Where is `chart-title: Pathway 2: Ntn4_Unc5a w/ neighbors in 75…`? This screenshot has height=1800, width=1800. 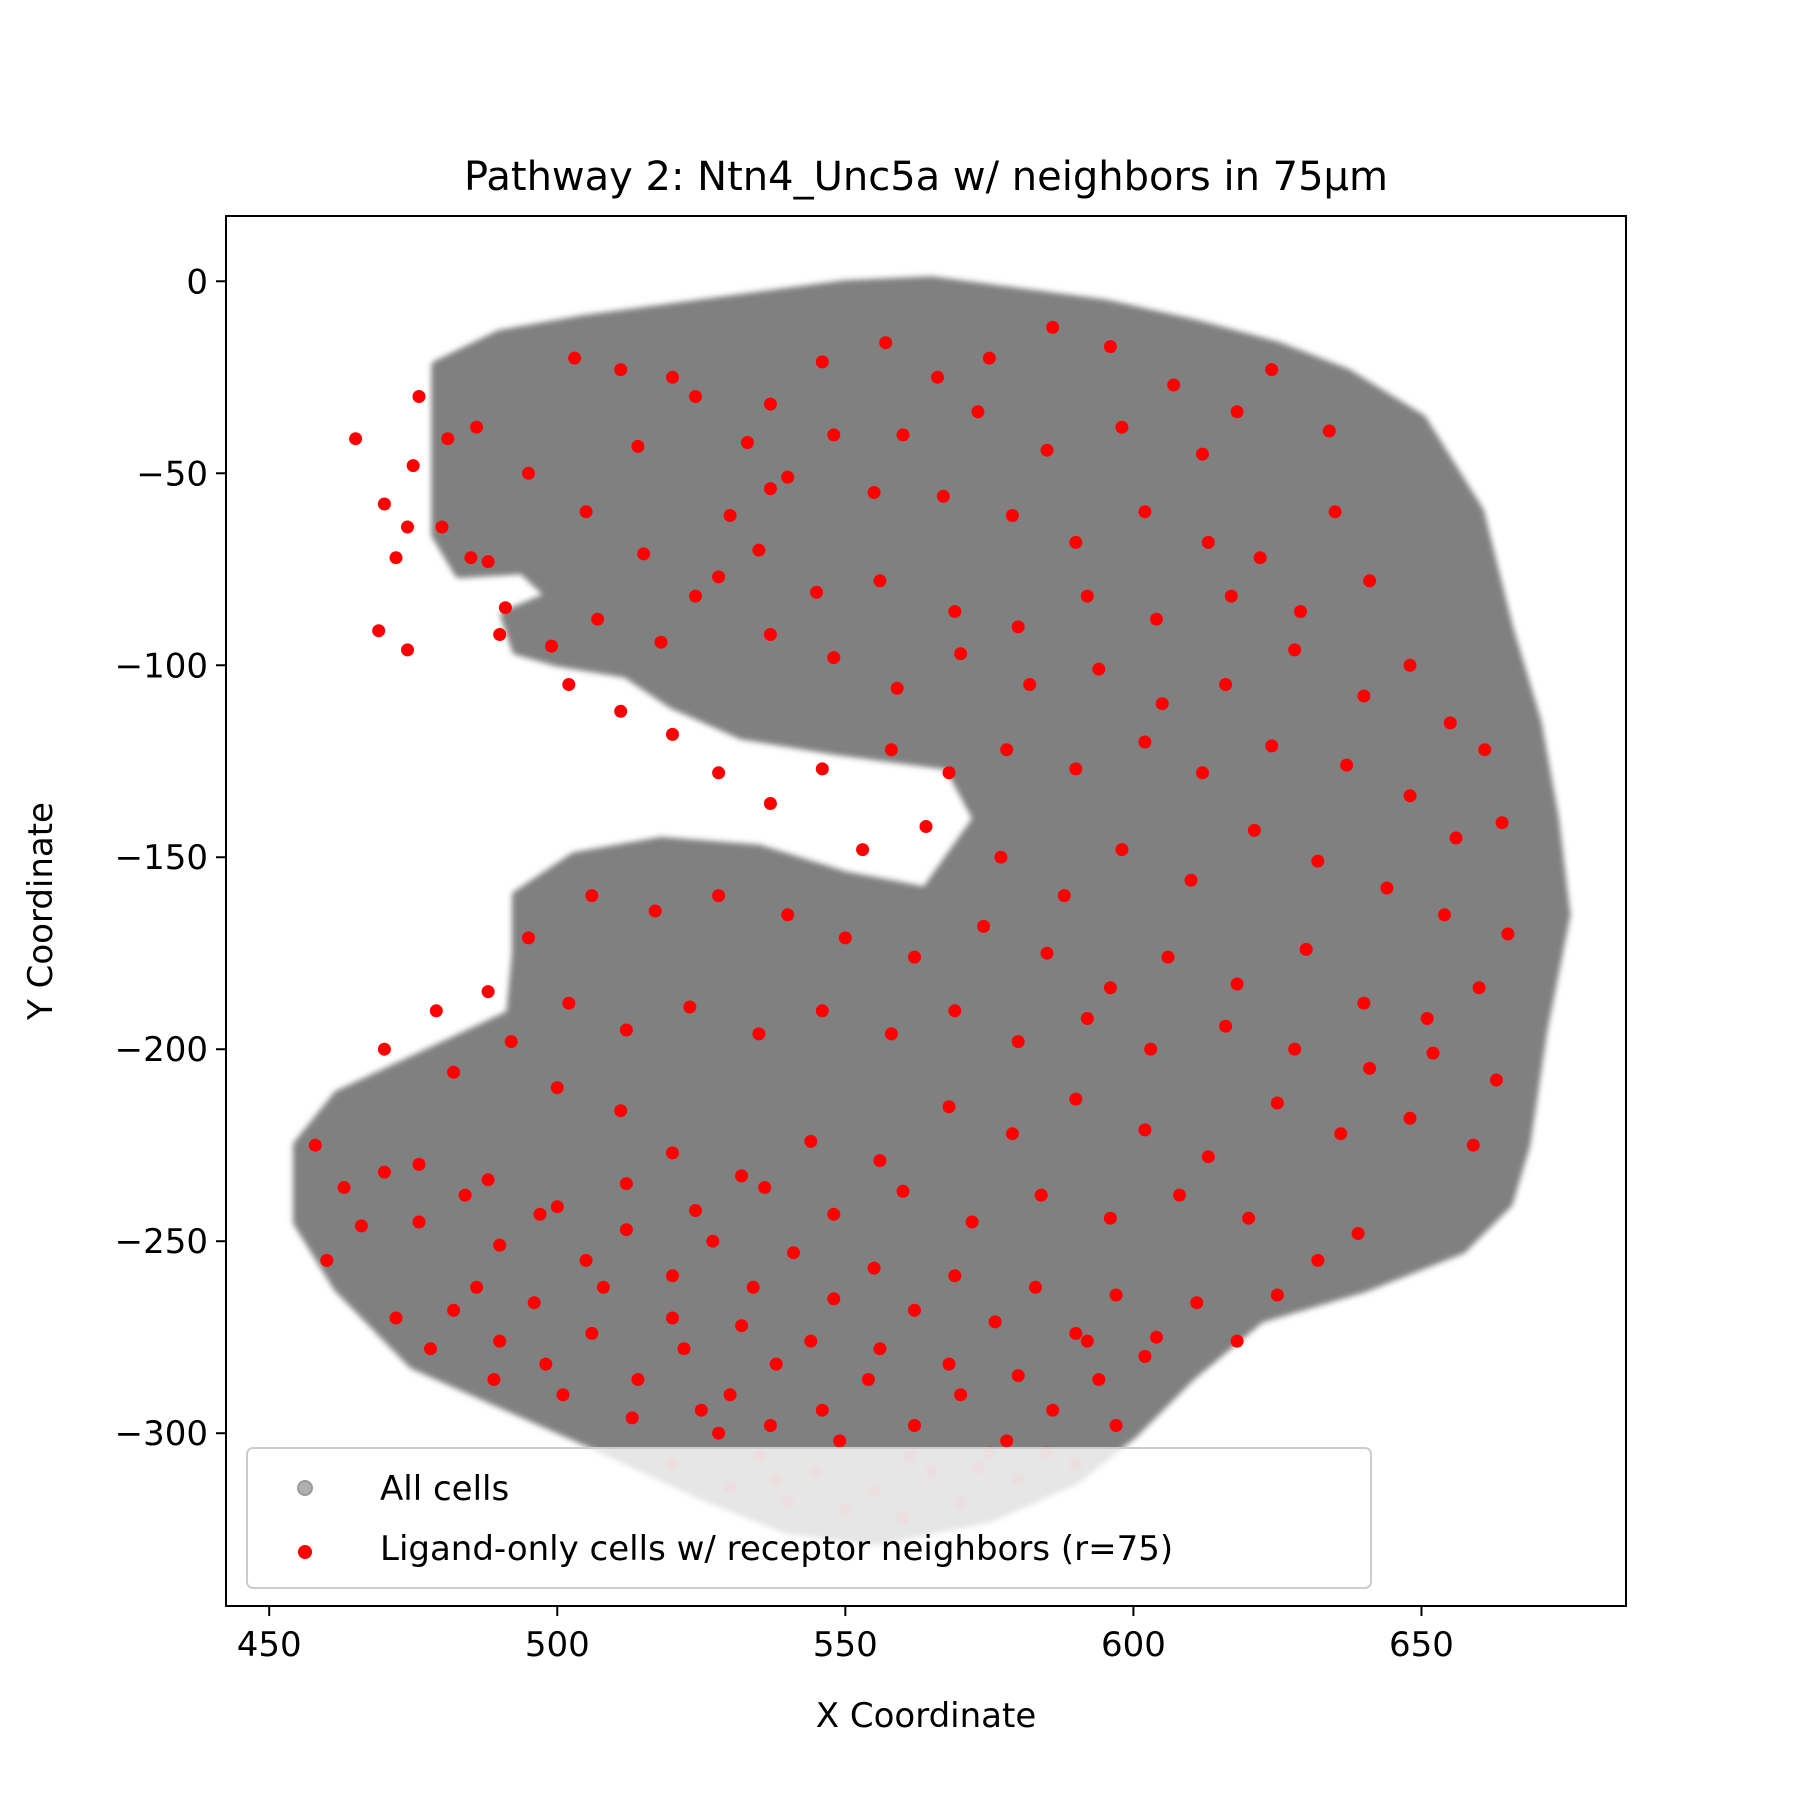 chart-title: Pathway 2: Ntn4_Unc5a w/ neighbors in 75… is located at coordinates (926, 177).